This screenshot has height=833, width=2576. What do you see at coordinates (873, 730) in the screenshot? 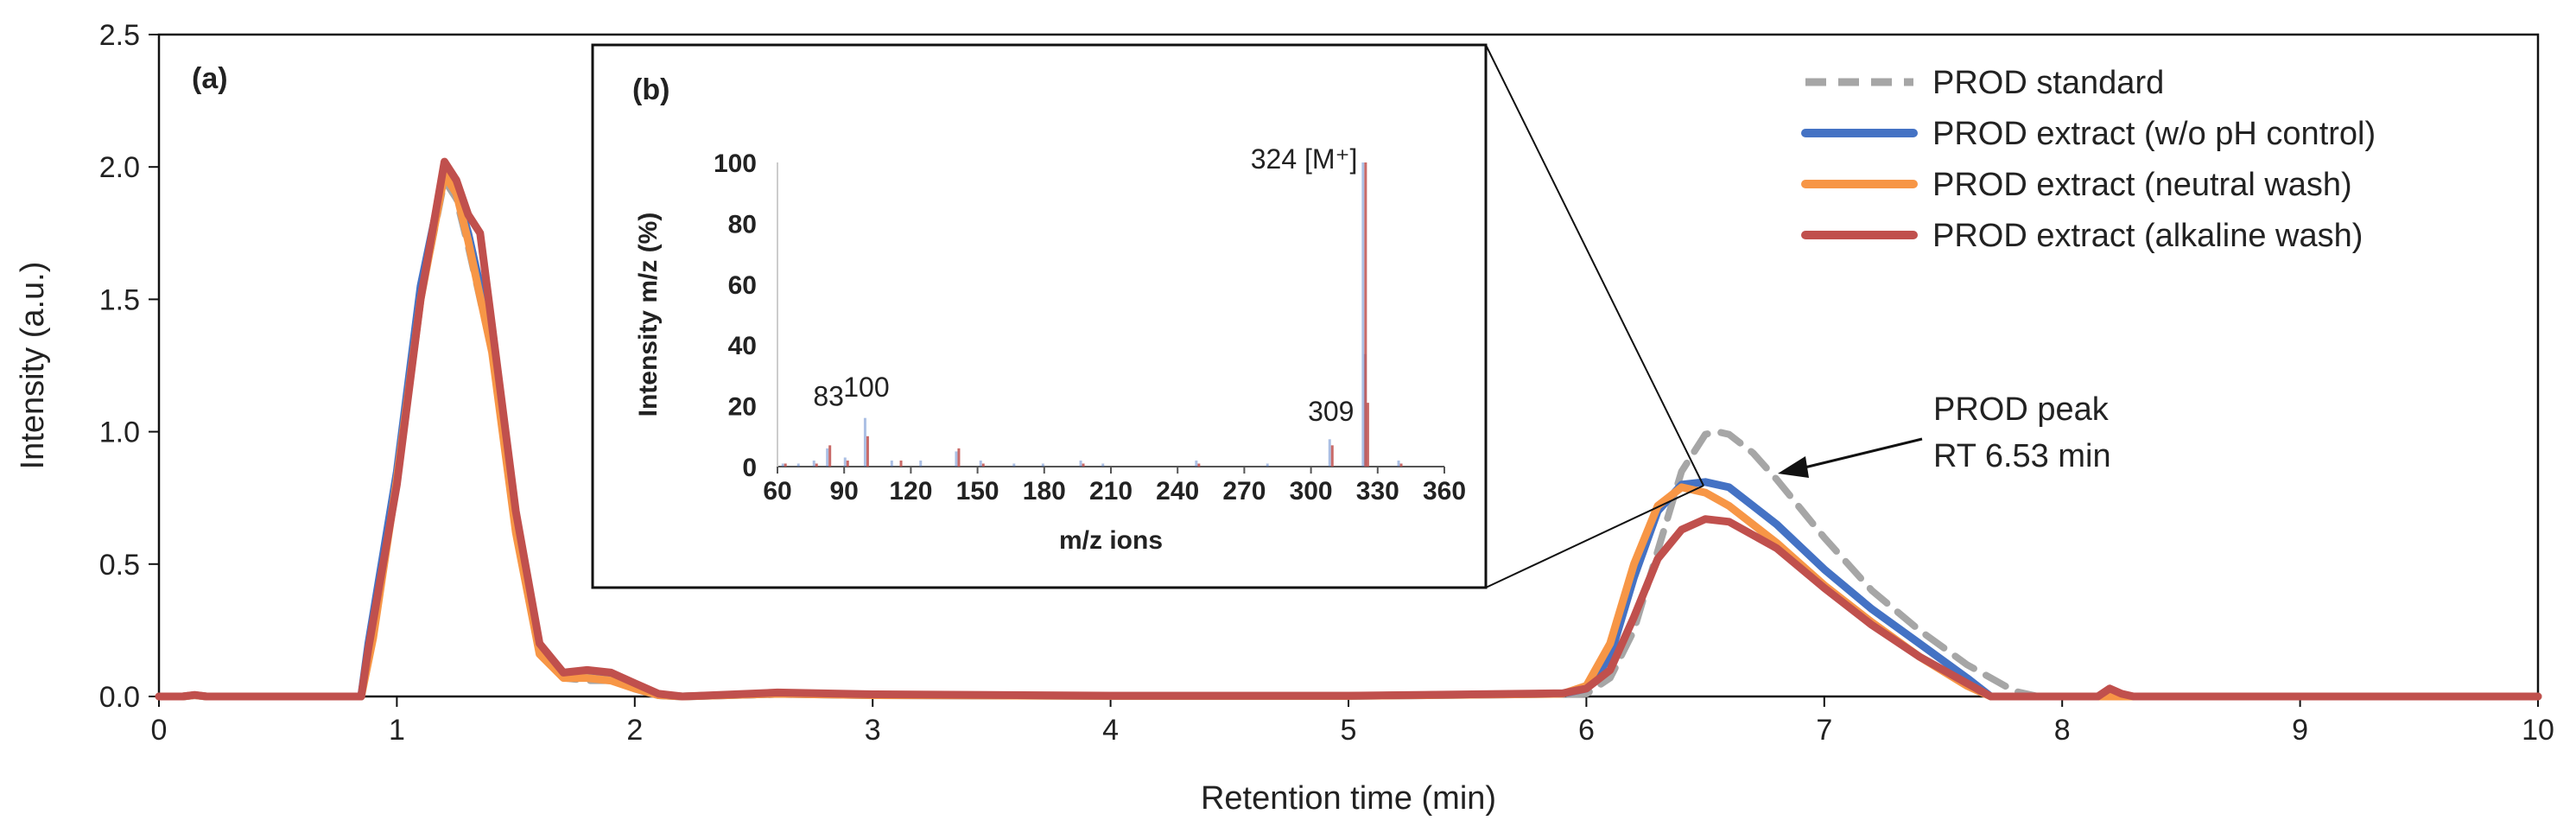
I see `x-tick-label: 3` at bounding box center [873, 730].